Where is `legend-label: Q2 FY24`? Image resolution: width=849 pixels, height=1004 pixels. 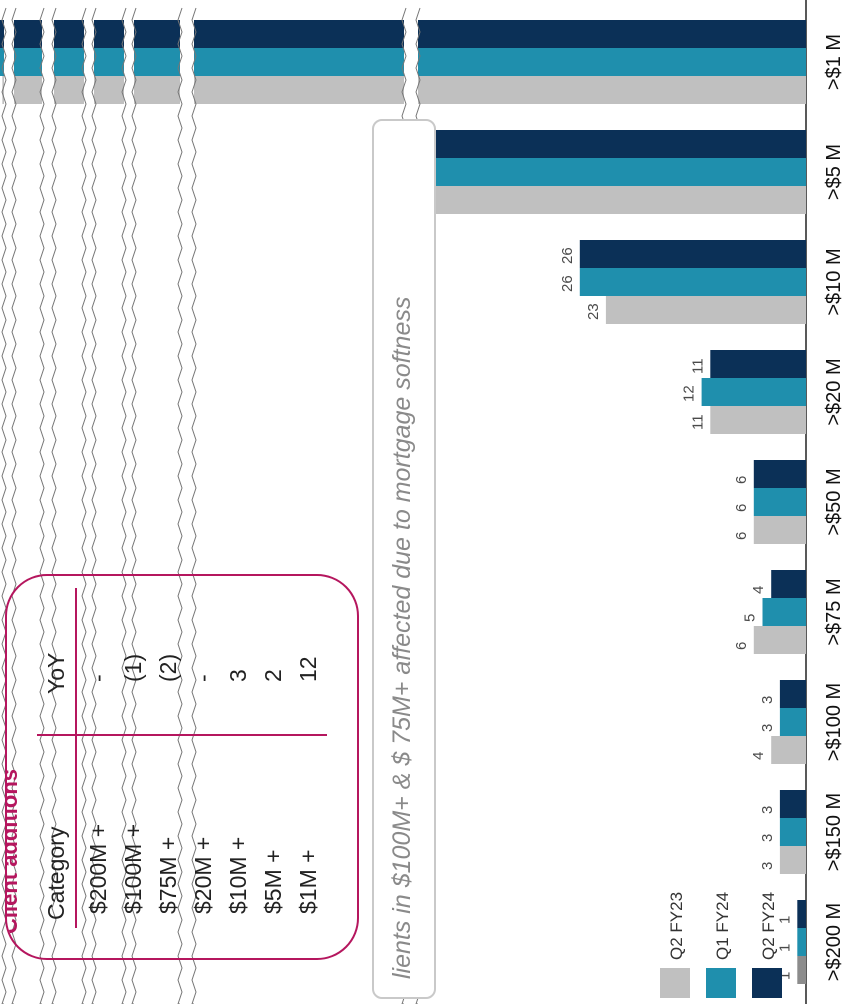 legend-label: Q2 FY24 is located at coordinates (768, 926).